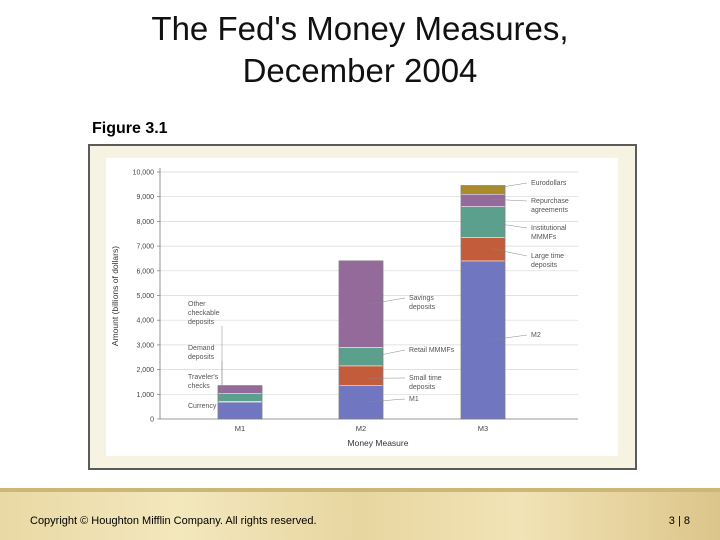  I want to click on annotation-retail-mmmfs: Retail MMMFs, so click(411, 352).